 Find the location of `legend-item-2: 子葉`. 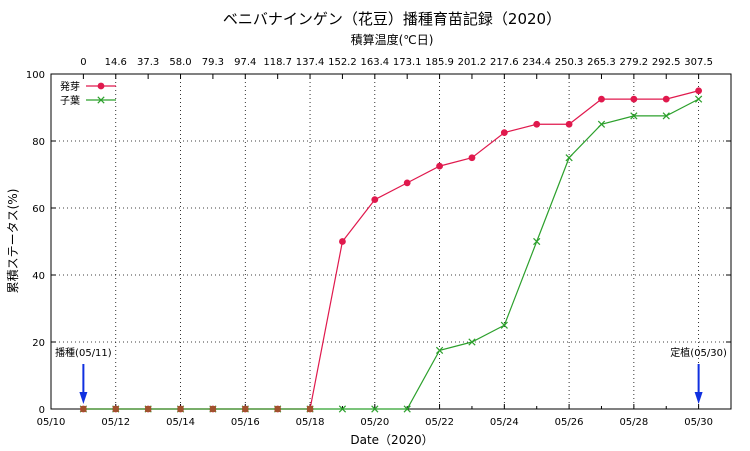

legend-item-2: 子葉 is located at coordinates (88, 100).